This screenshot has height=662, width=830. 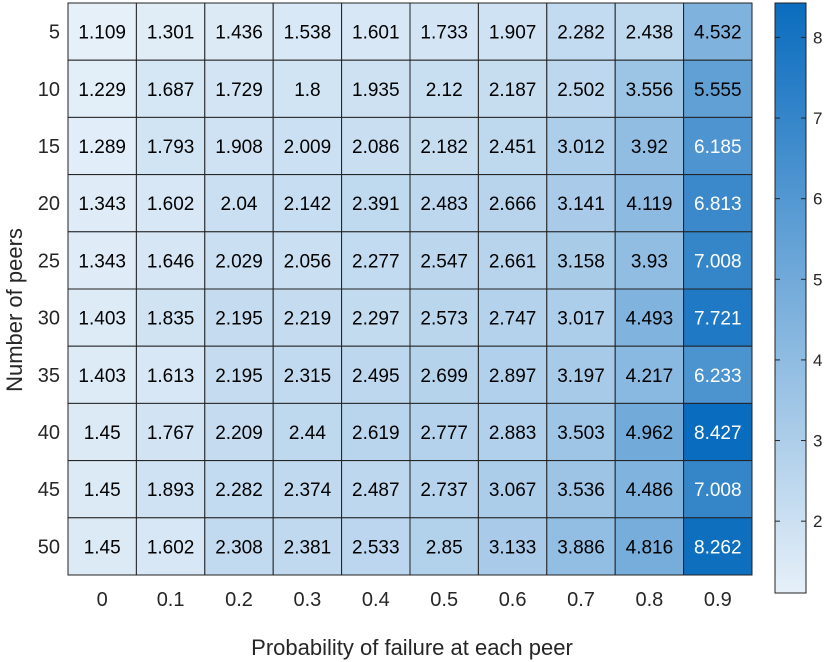 What do you see at coordinates (581, 319) in the screenshot?
I see `cell-value-label: 3.017` at bounding box center [581, 319].